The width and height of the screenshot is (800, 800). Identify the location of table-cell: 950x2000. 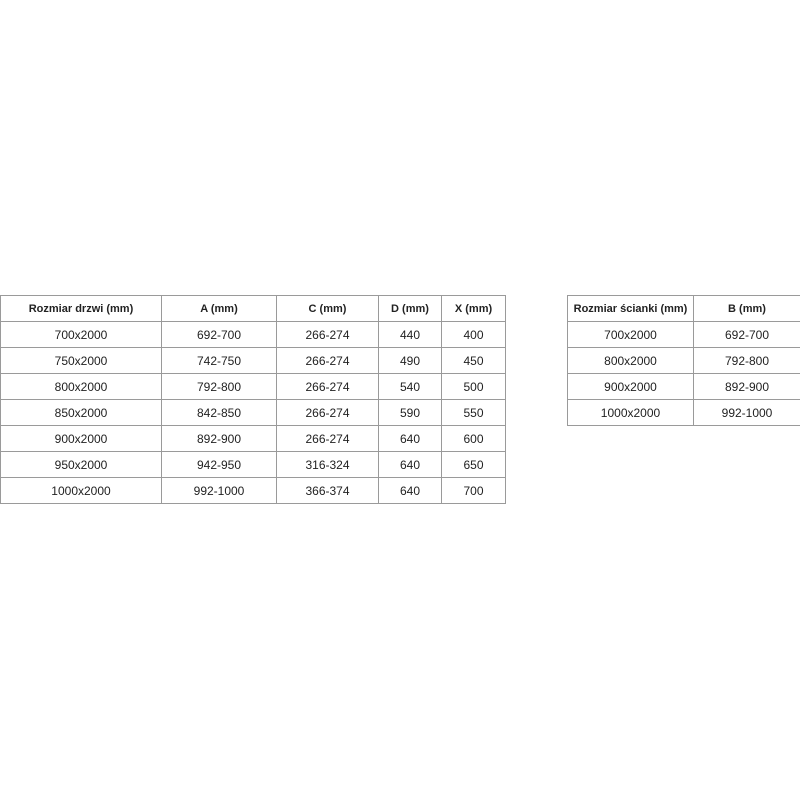
(81, 464).